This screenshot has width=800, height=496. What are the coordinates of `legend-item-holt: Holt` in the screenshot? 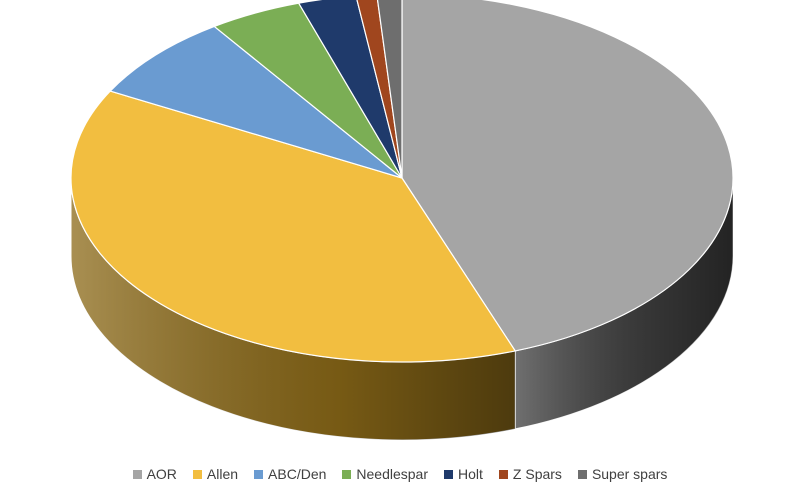 It's located at (463, 474).